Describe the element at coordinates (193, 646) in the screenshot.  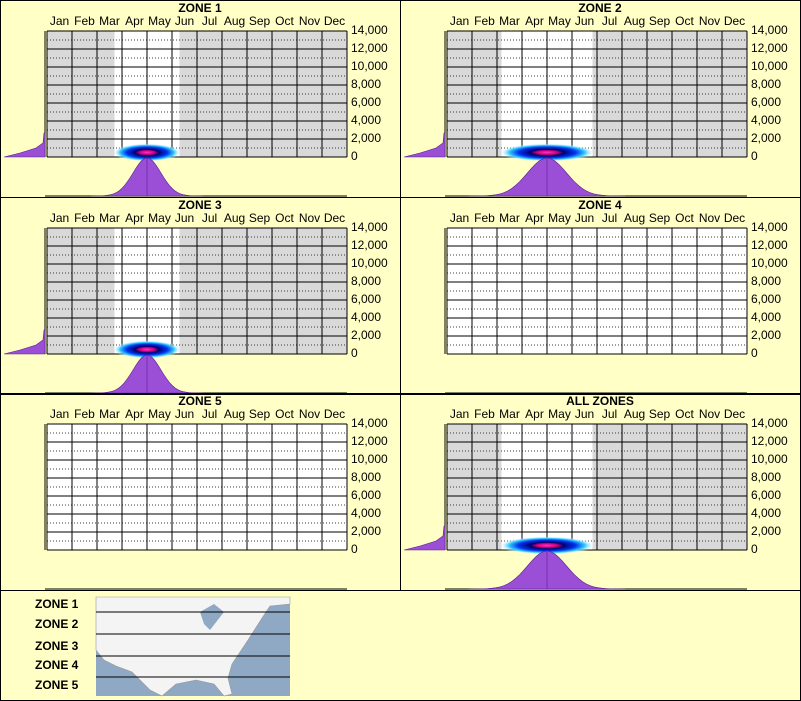
I see `legend-map` at that location.